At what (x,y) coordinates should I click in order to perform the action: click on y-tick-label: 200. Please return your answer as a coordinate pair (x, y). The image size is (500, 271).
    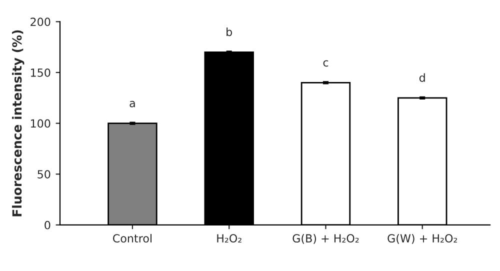
    Looking at the image, I should click on (40, 22).